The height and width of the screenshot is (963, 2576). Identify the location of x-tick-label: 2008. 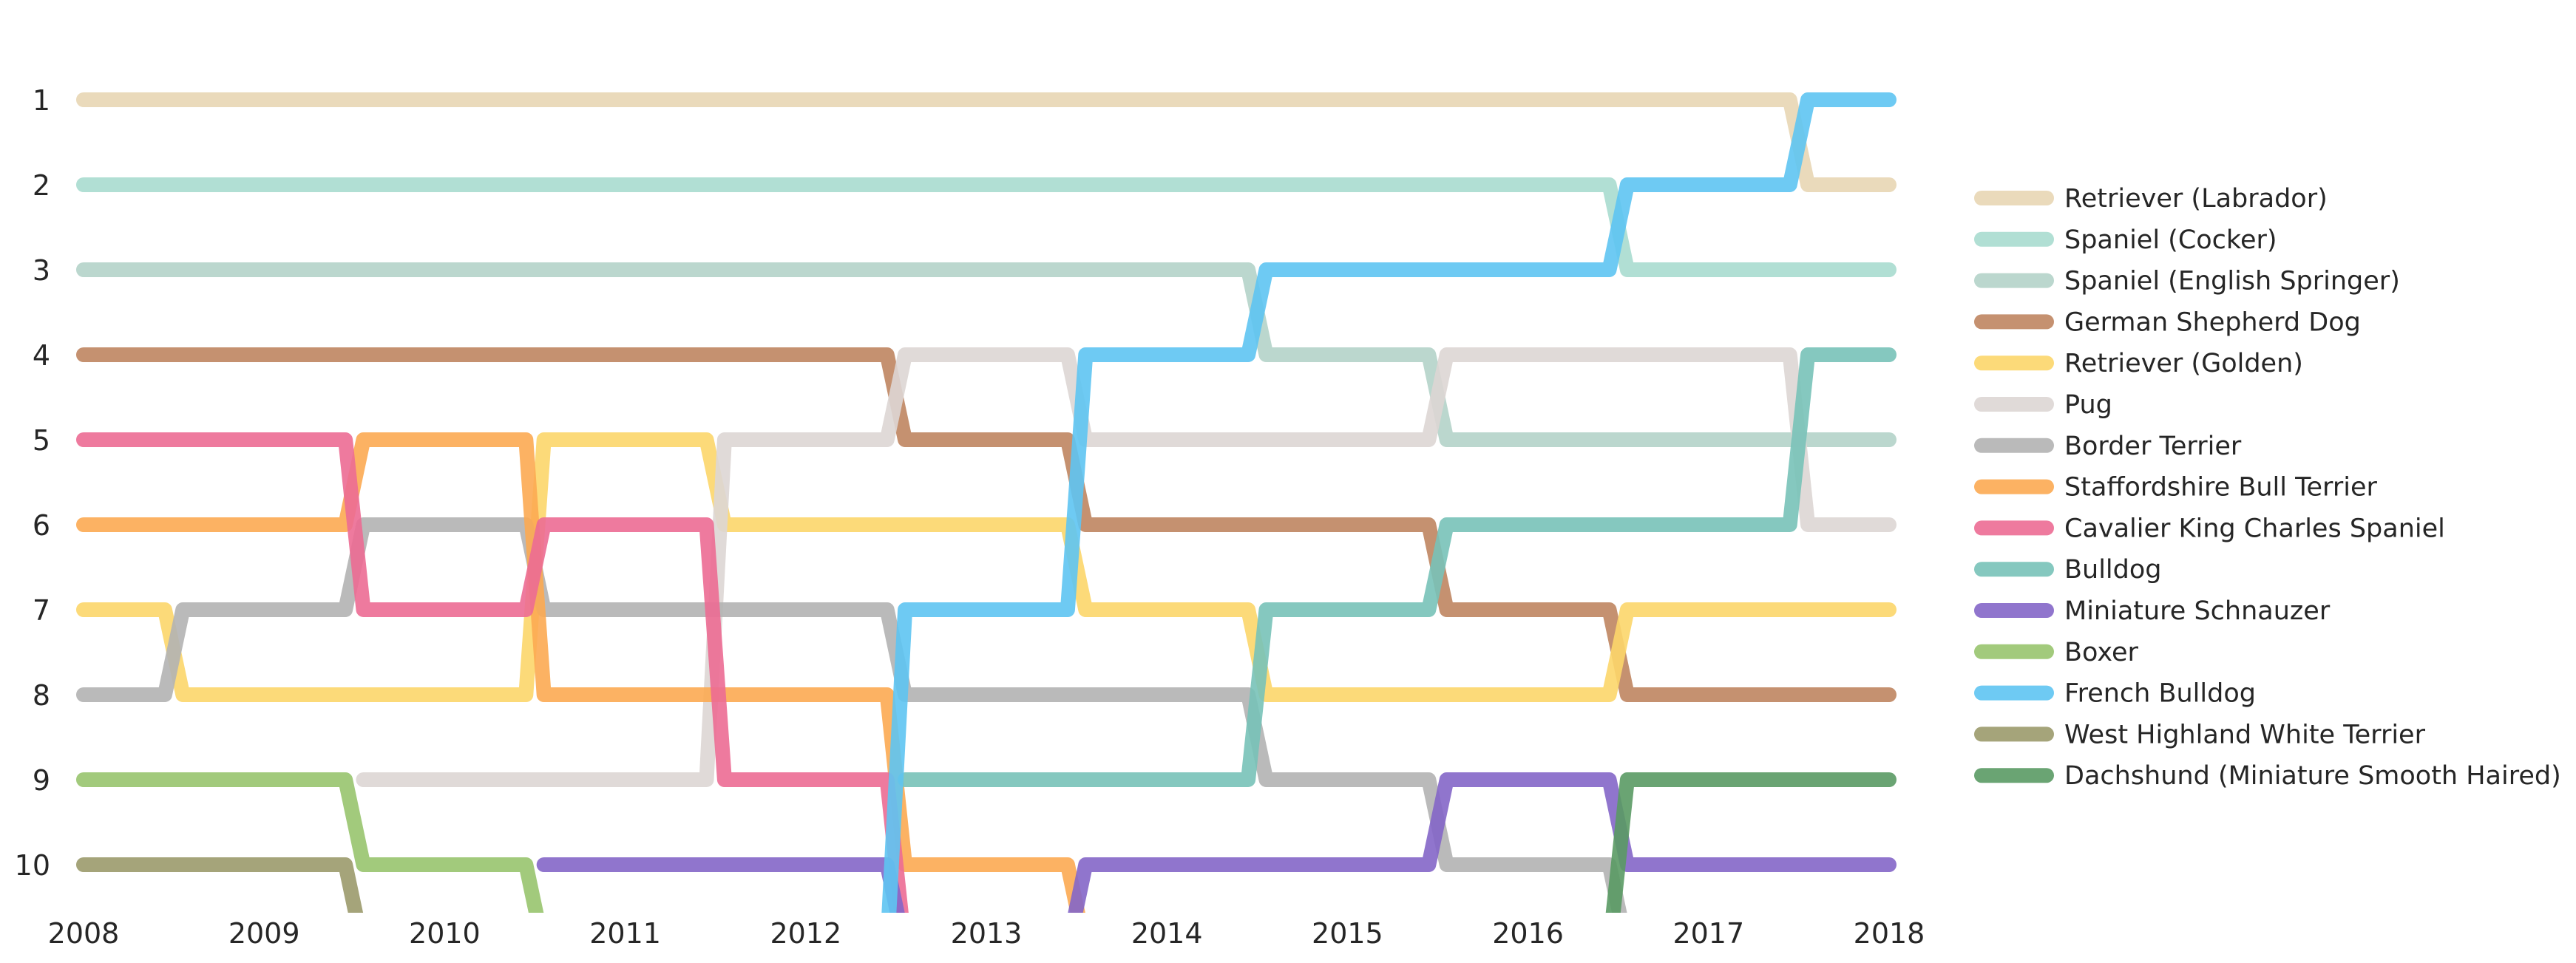
(84, 933).